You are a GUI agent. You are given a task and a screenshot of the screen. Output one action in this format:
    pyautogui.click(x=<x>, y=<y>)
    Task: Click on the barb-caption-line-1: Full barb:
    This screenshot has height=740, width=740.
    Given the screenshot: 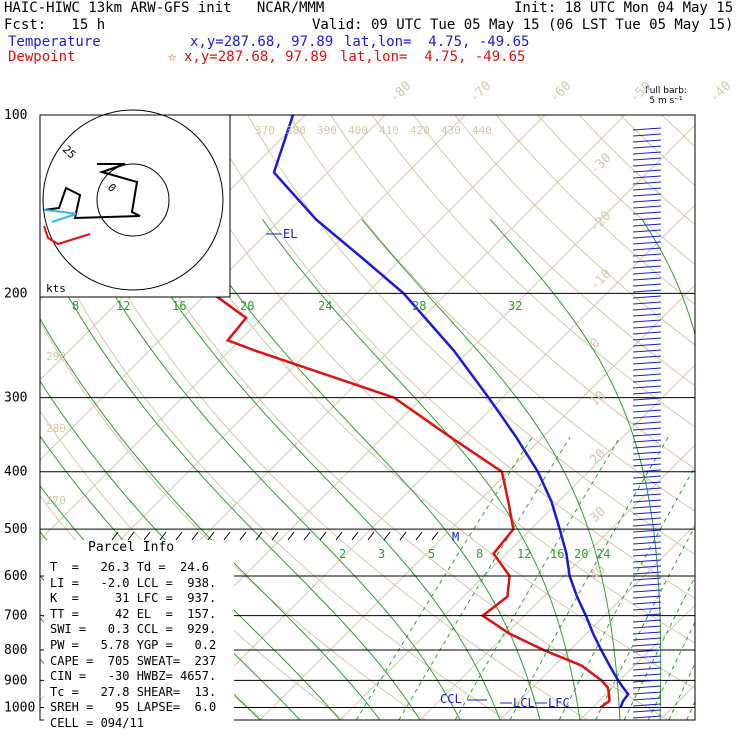 What is the action you would take?
    pyautogui.click(x=666, y=91)
    